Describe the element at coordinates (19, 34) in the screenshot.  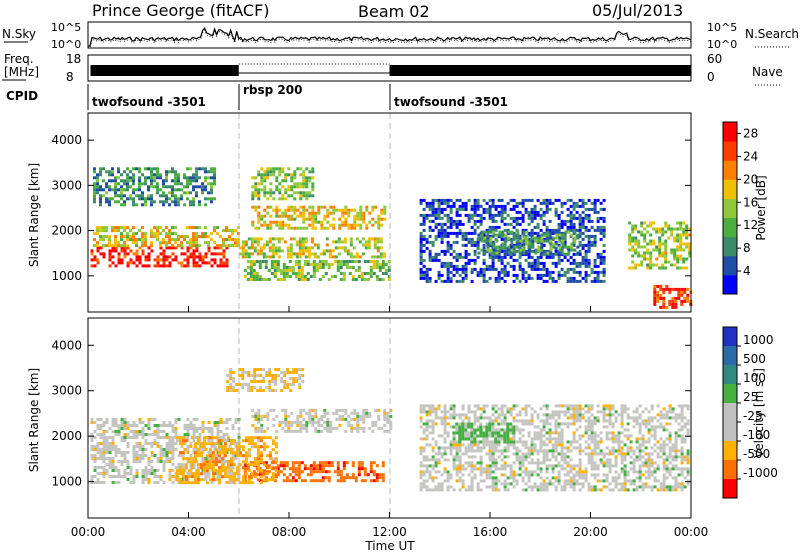
I see `nsky-label: N.Sky` at that location.